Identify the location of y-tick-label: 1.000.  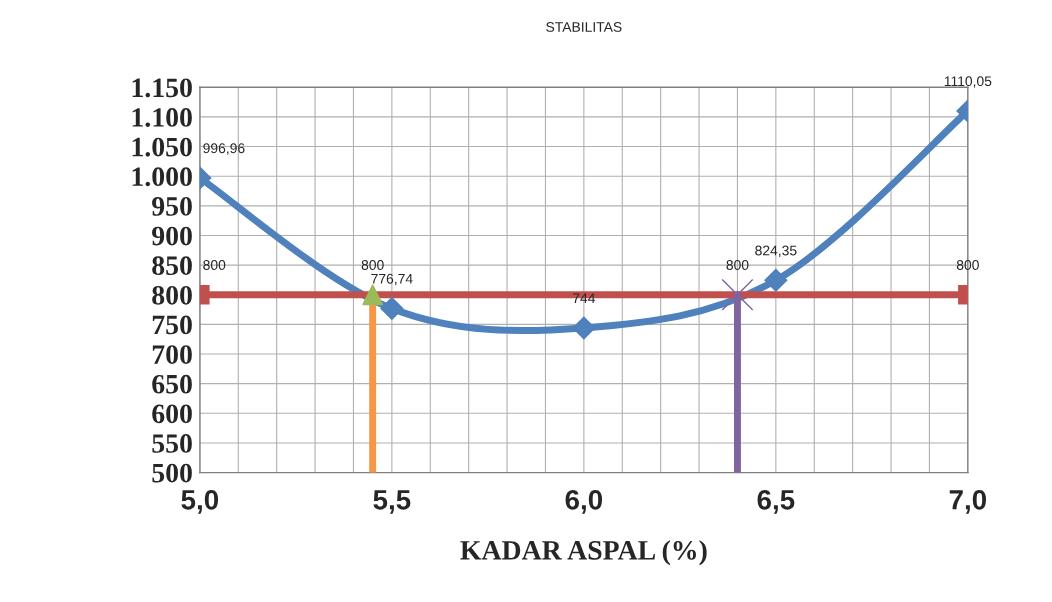
(162, 177).